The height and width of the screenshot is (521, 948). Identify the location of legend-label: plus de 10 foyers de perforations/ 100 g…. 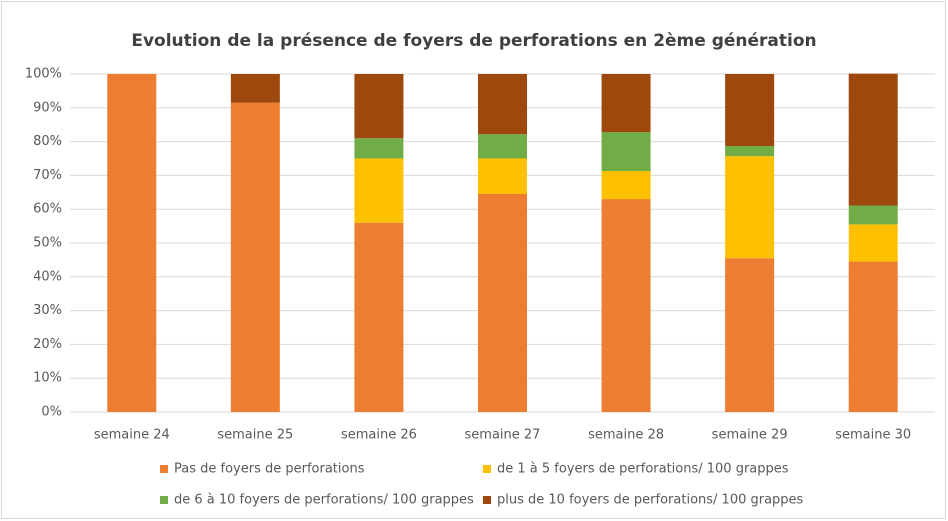
(650, 500).